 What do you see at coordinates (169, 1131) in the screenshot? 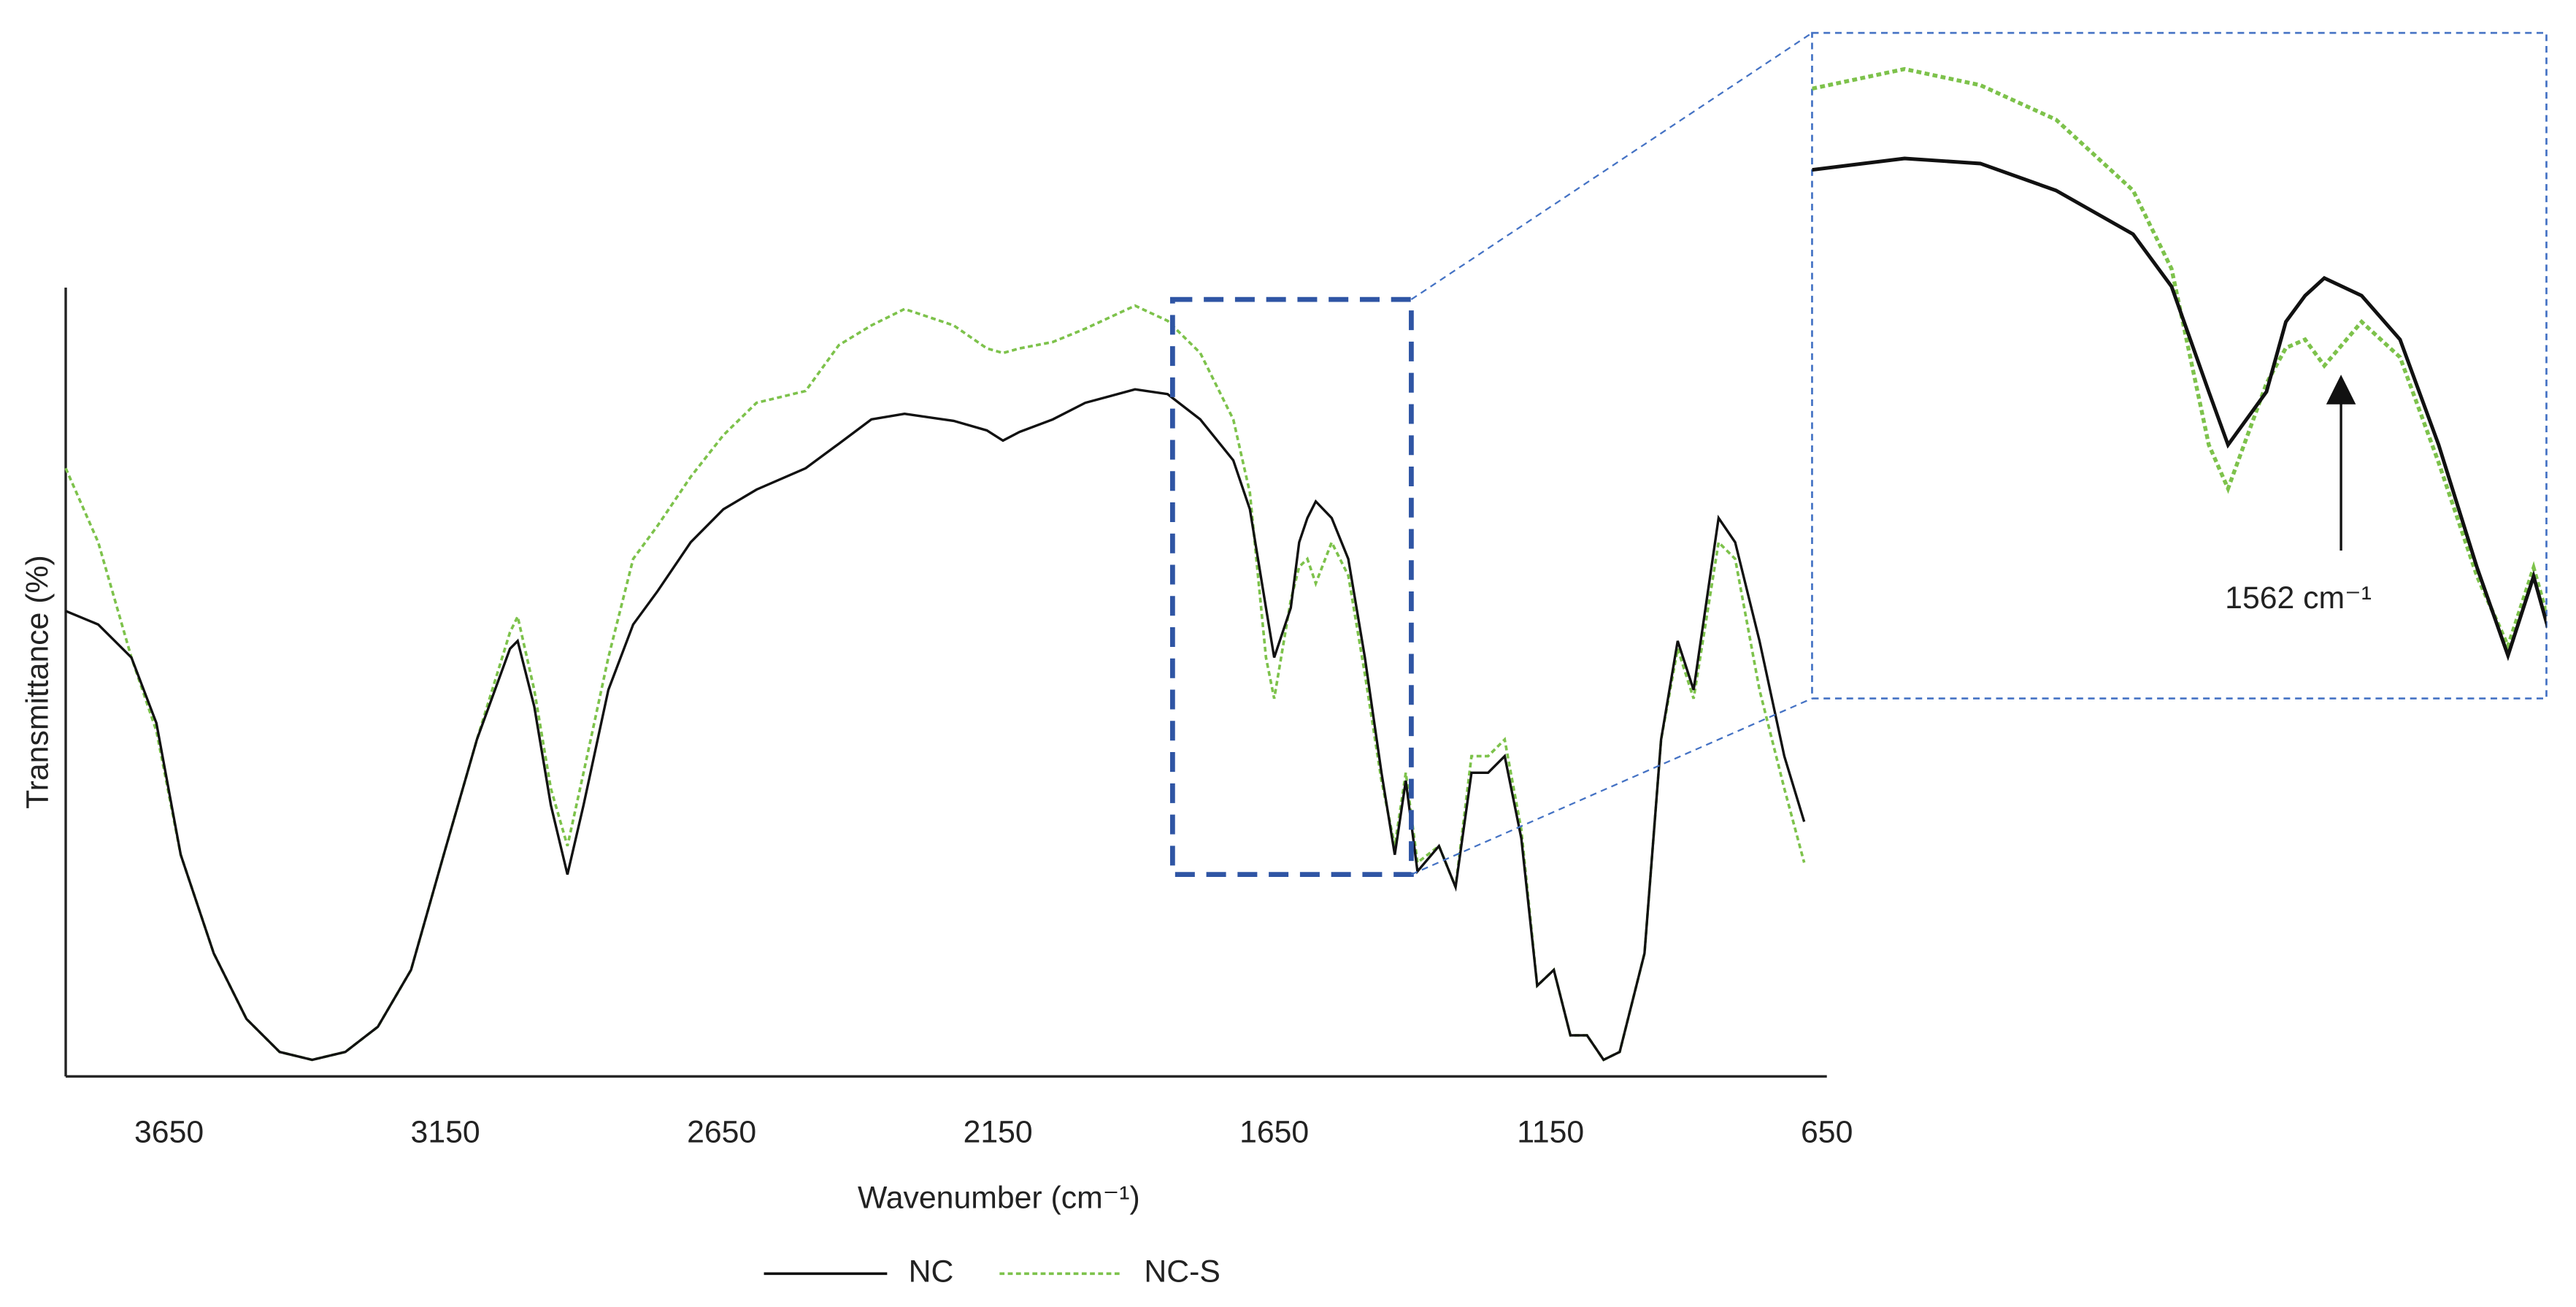
I see `x-tick-label: 3650` at bounding box center [169, 1131].